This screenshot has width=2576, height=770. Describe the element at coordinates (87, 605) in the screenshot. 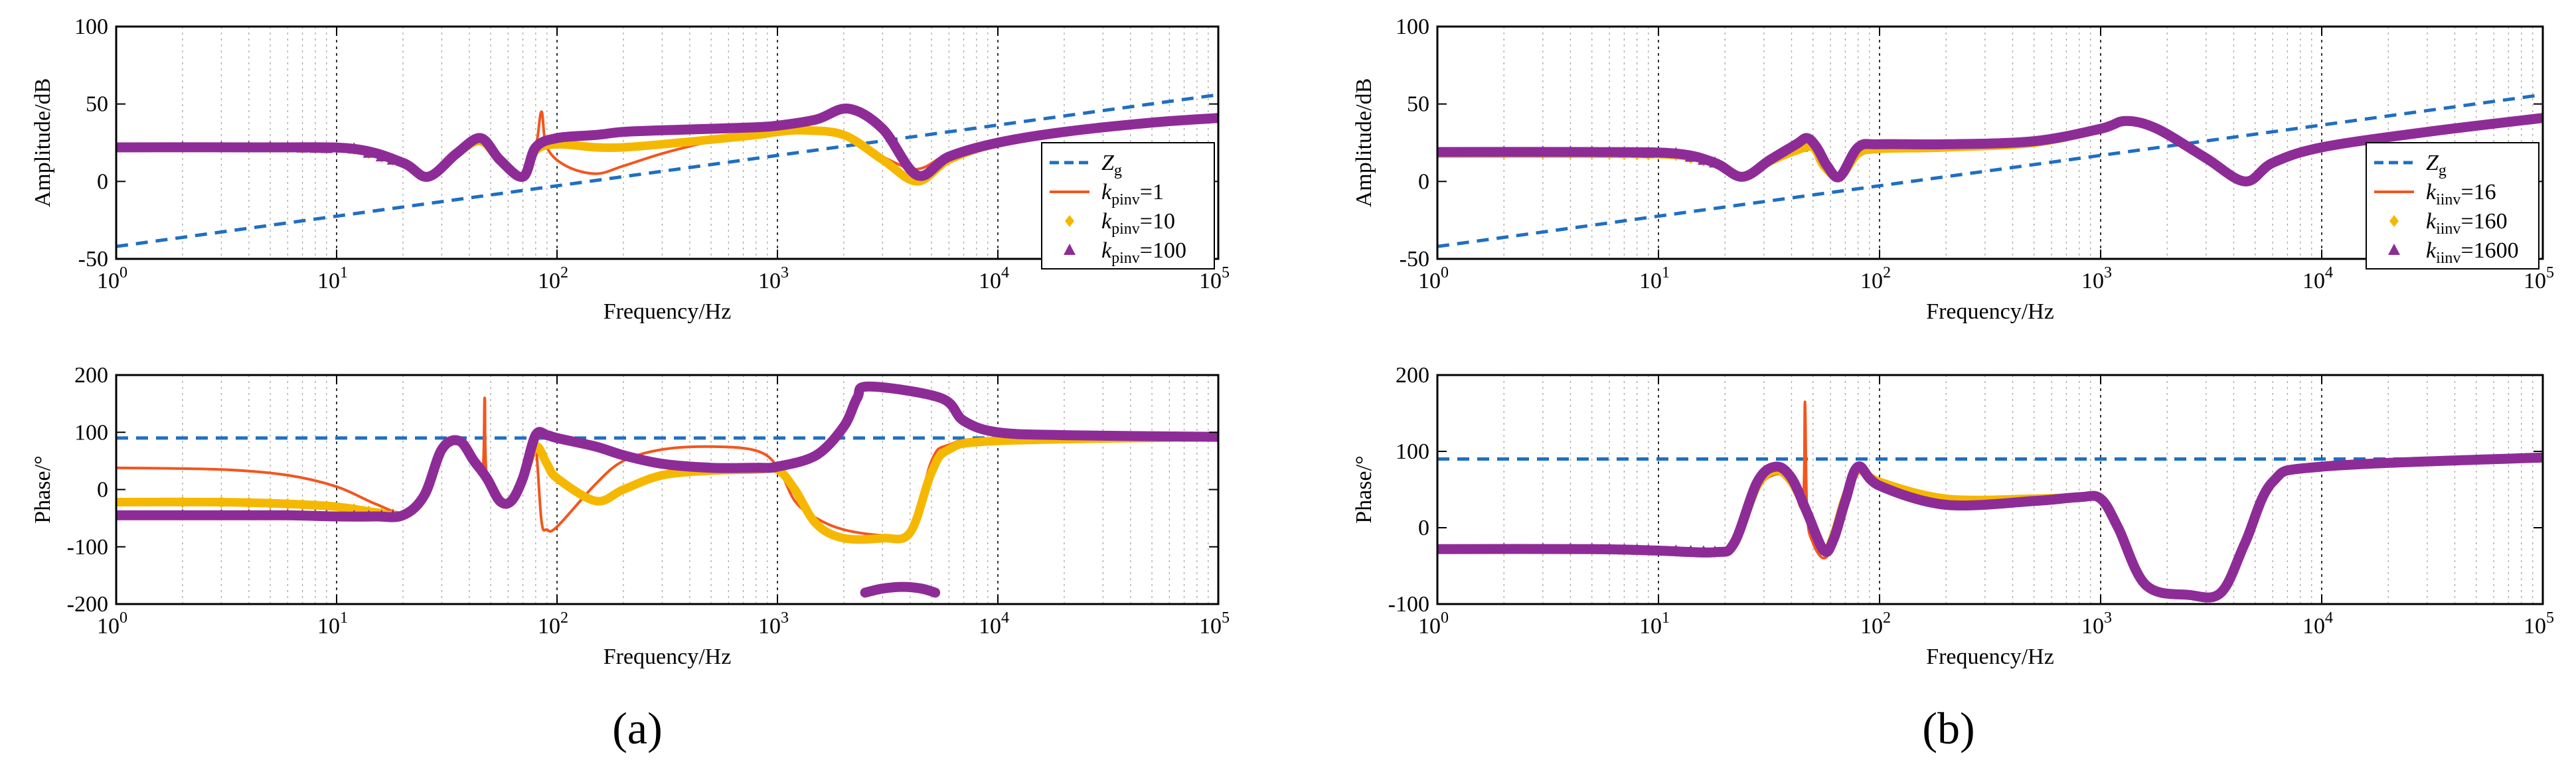

I see `y-tick-label: -200` at that location.